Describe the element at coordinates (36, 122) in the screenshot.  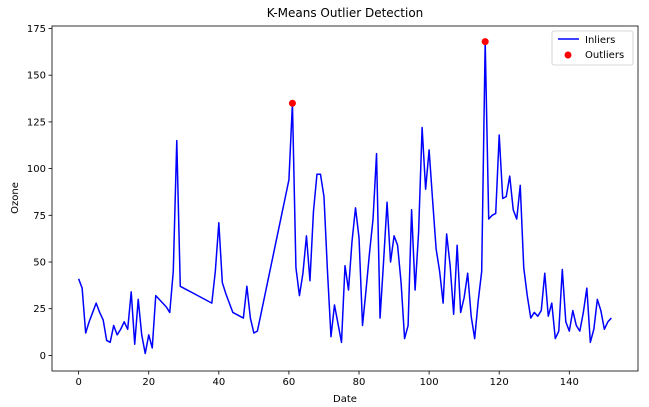
I see `y-tick-label: 125` at that location.